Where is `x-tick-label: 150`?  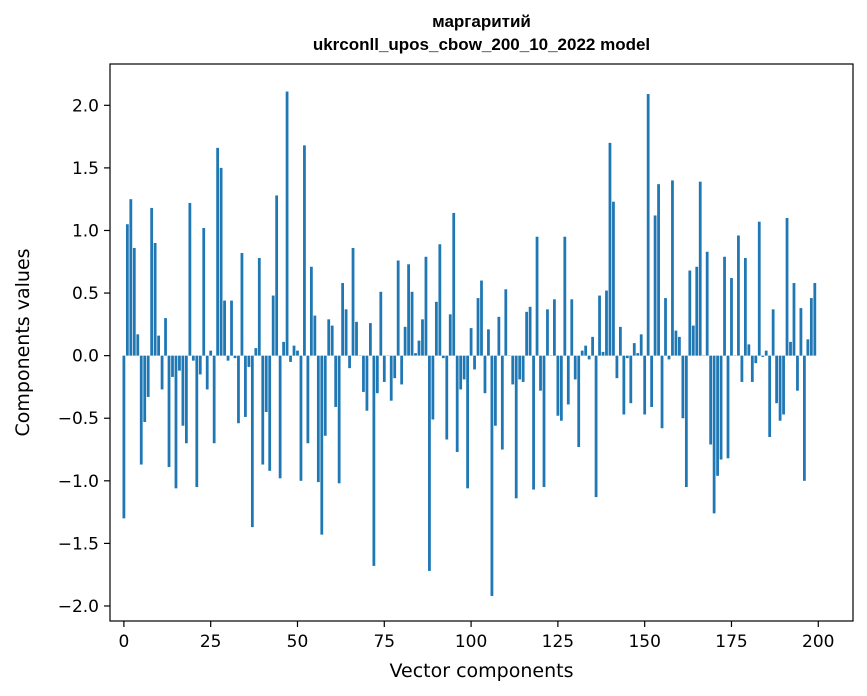 x-tick-label: 150 is located at coordinates (644, 642).